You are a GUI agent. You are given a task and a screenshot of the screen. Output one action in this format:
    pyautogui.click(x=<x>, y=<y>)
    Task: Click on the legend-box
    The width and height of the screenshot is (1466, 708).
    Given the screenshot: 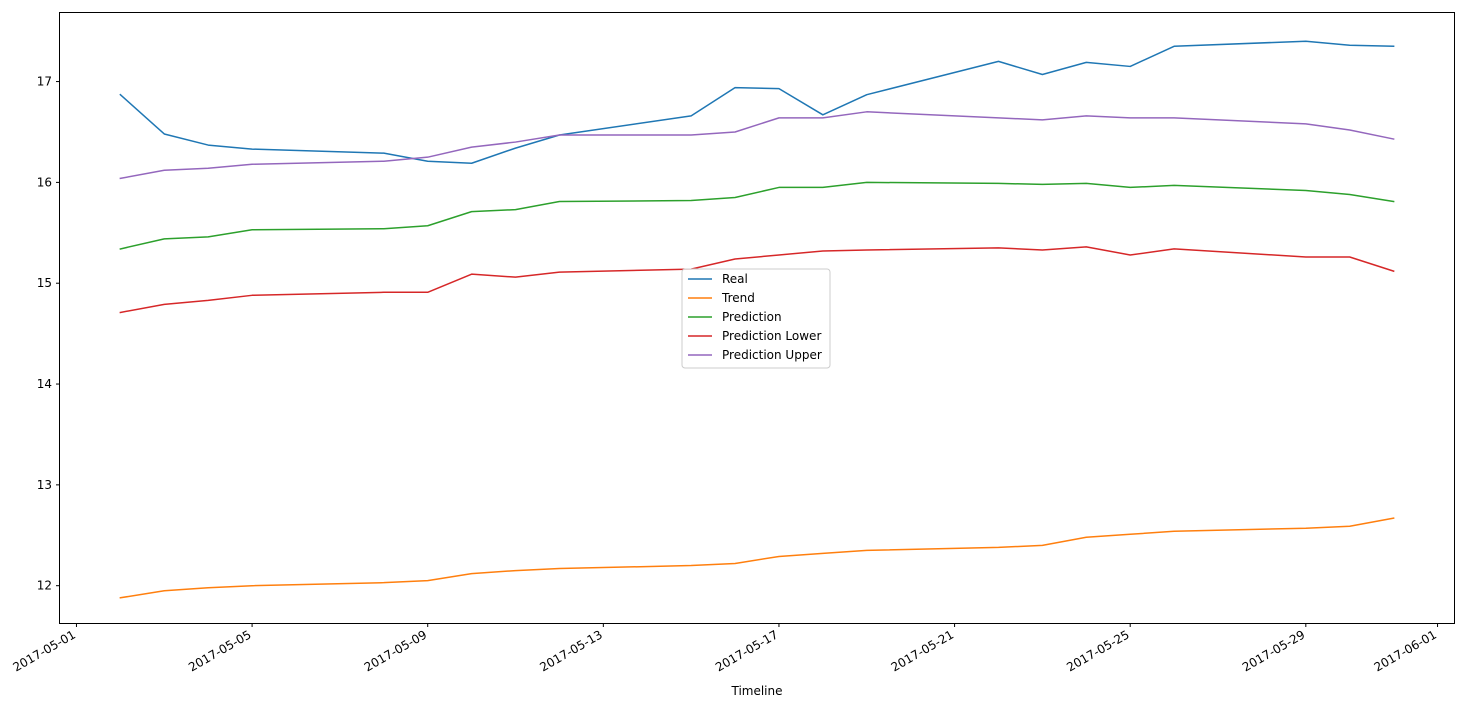 What is the action you would take?
    pyautogui.click(x=756, y=318)
    